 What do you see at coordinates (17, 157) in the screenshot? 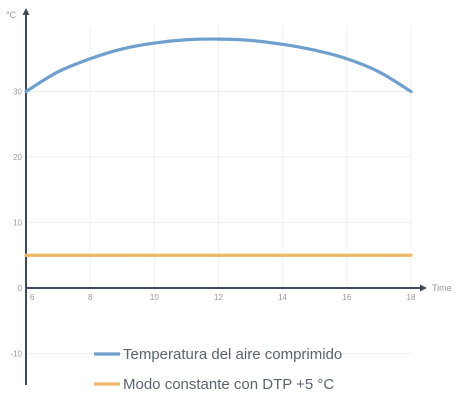
I see `y-tick-label: 20` at bounding box center [17, 157].